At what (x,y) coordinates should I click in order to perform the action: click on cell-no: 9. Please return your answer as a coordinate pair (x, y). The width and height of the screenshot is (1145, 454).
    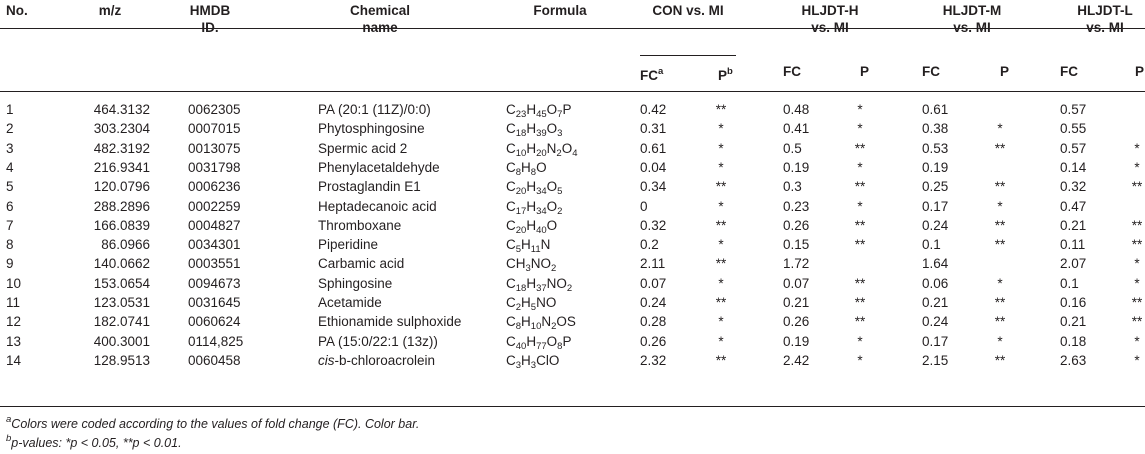
    Looking at the image, I should click on (10, 264).